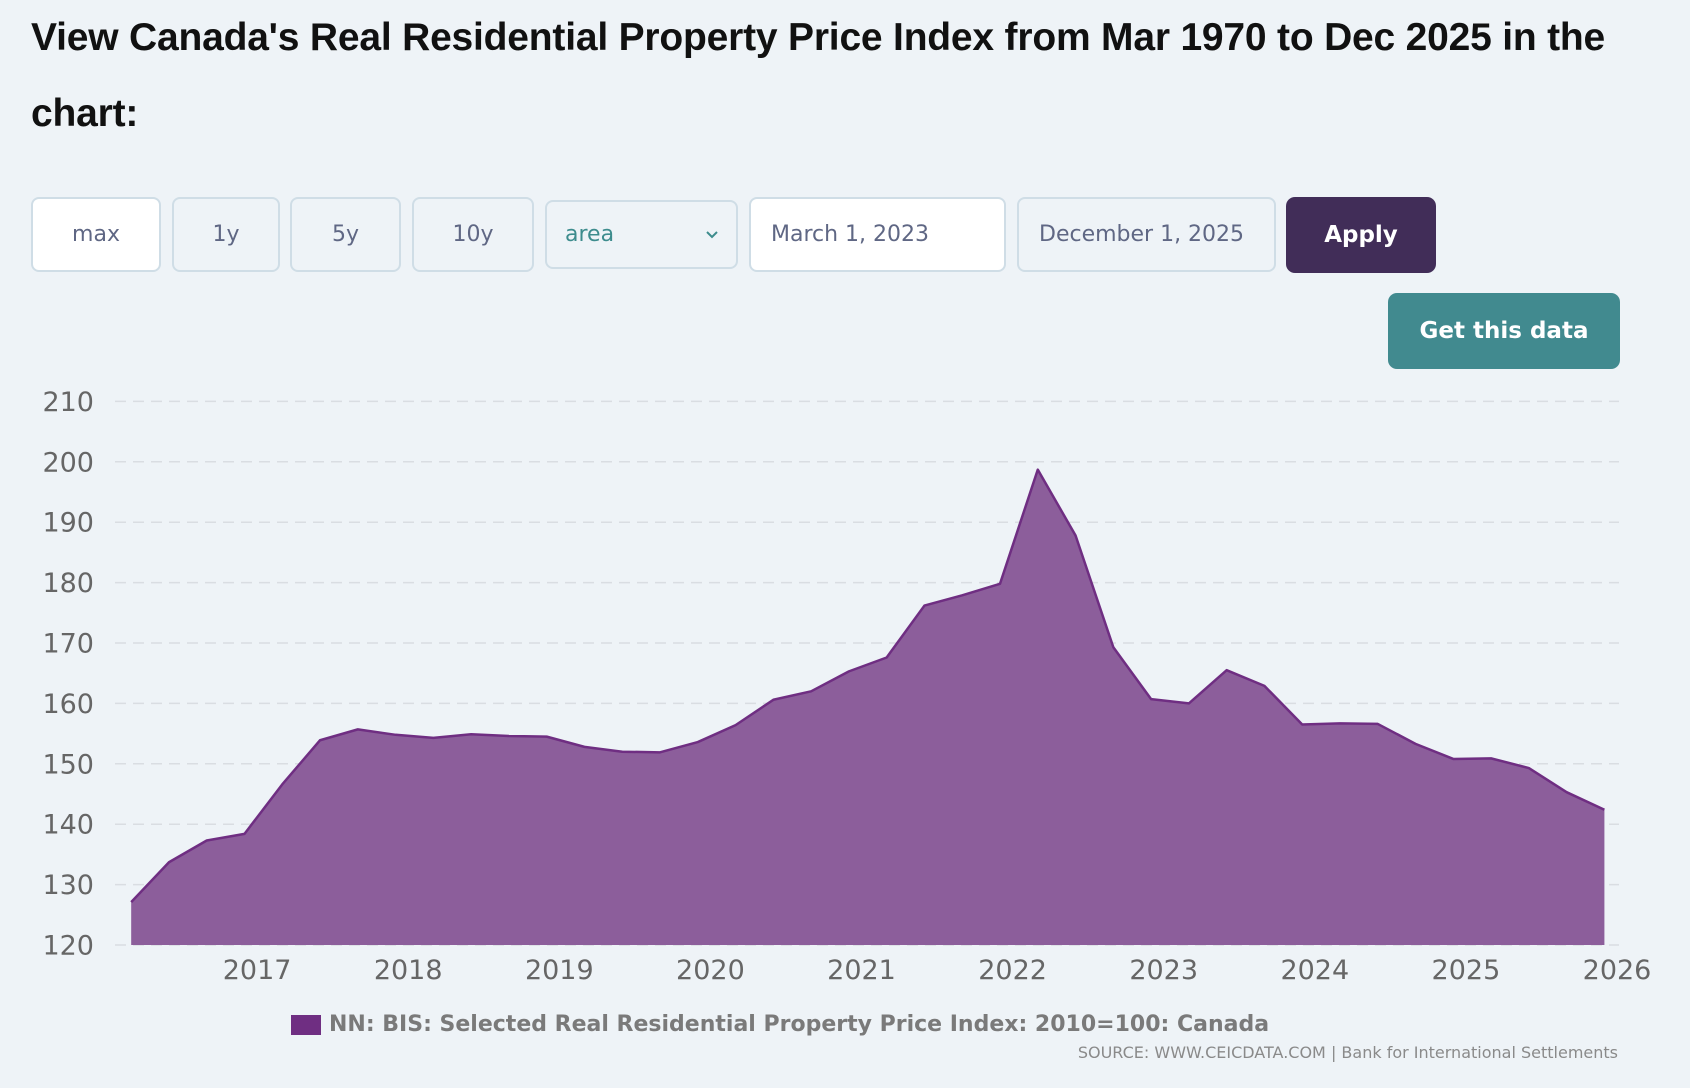 This screenshot has width=1690, height=1088. I want to click on y-tick-label: 120, so click(68, 946).